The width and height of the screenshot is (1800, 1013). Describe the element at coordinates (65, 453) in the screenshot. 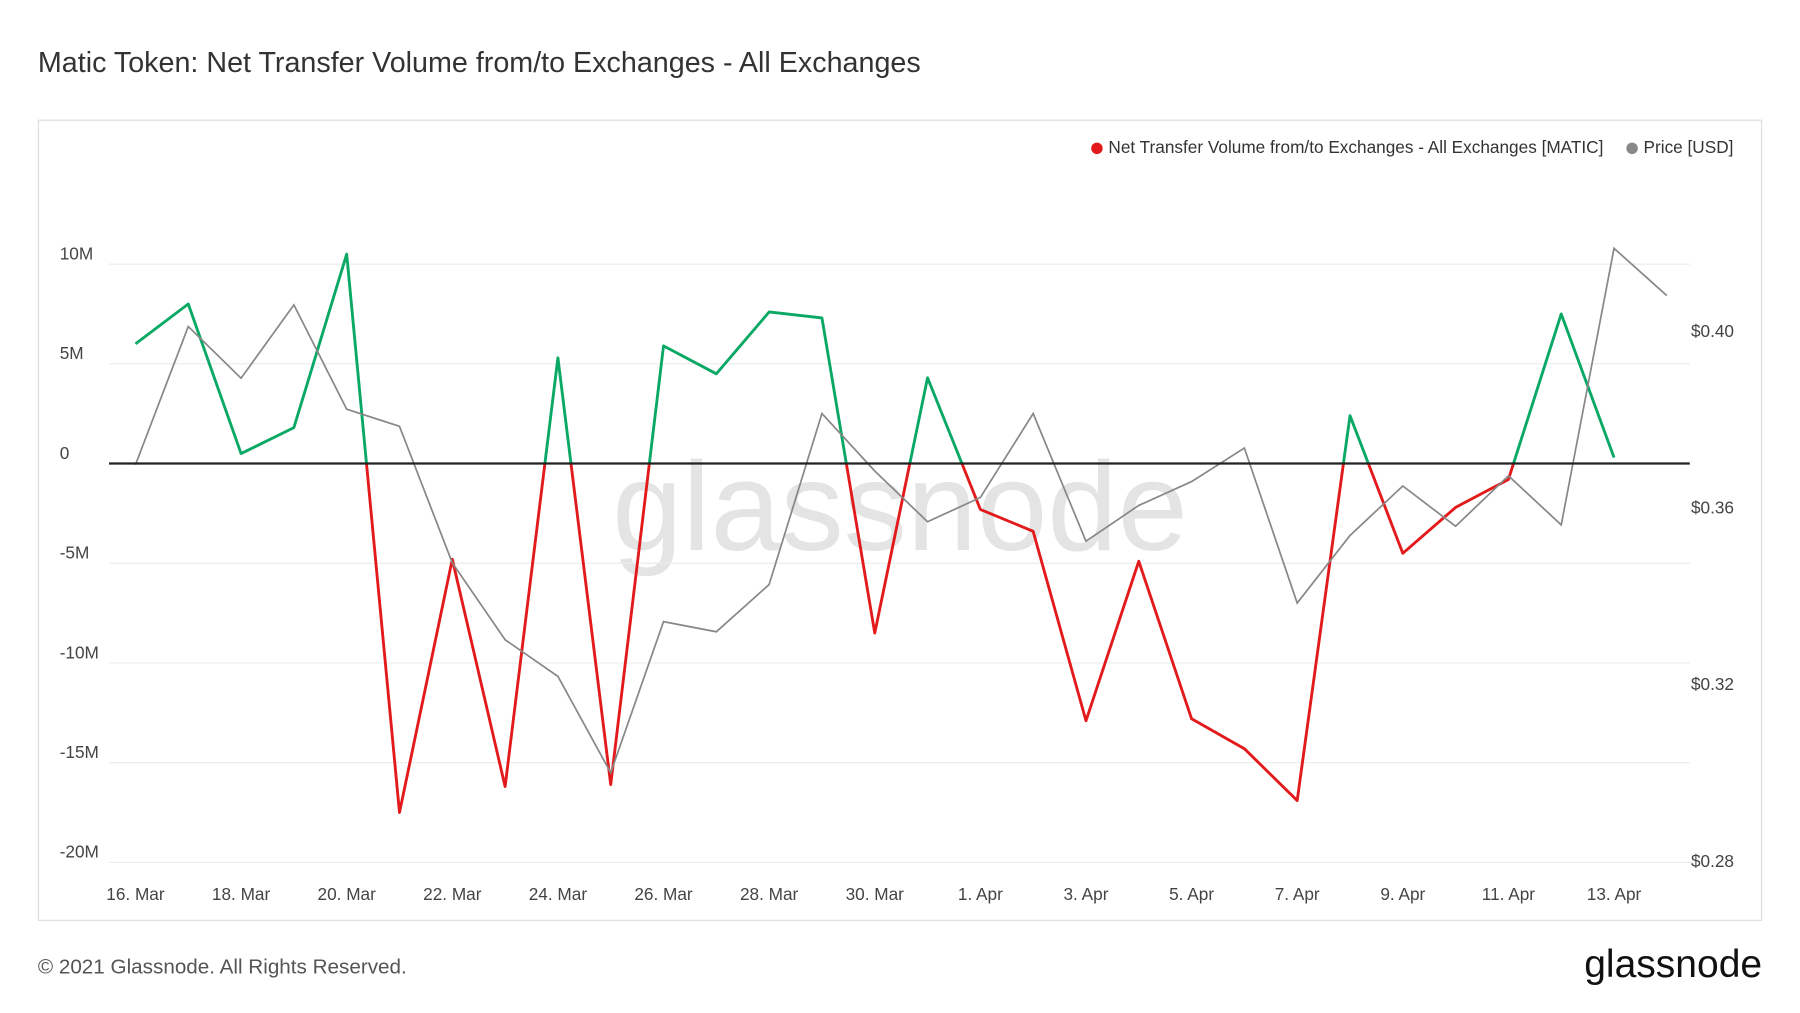

I see `y-tick-label: 0` at that location.